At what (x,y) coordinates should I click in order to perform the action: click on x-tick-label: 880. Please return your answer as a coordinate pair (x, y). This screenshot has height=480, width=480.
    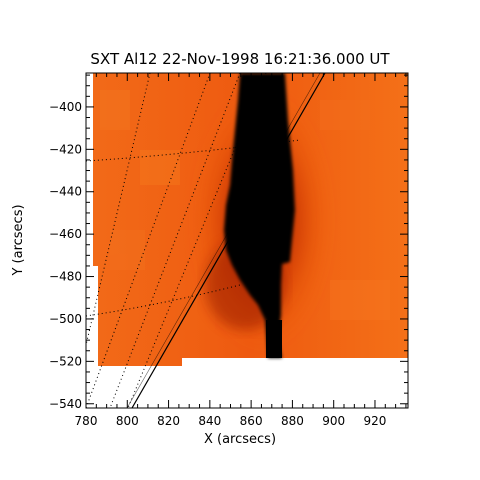
    Looking at the image, I should click on (292, 421).